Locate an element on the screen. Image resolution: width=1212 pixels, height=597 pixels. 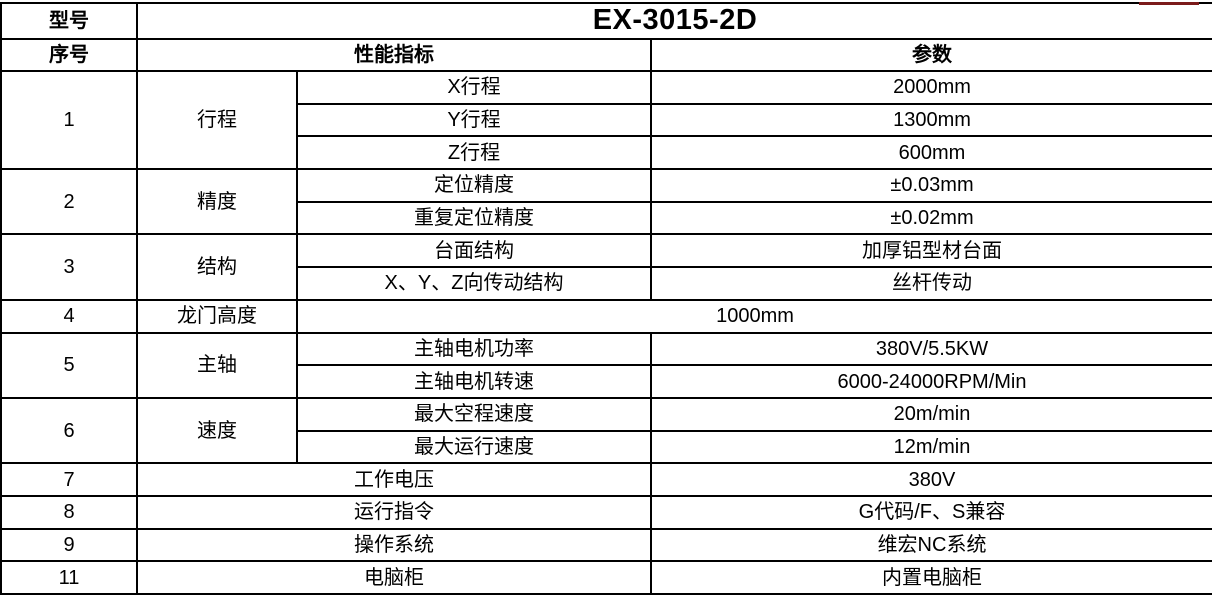
row-no: 11 is located at coordinates (69, 577).